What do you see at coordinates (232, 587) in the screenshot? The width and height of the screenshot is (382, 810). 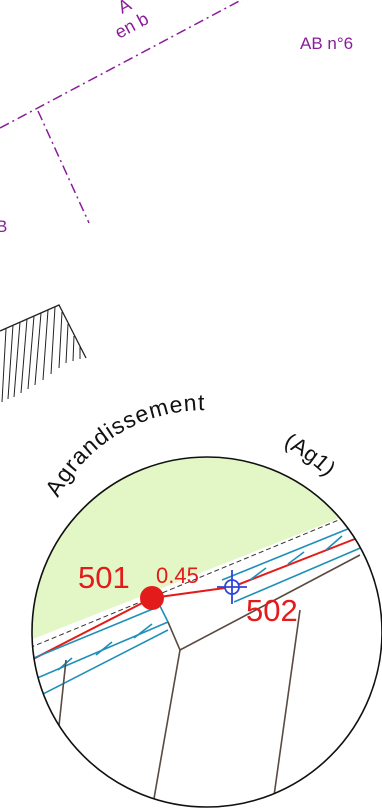 I see `point-502-marker` at bounding box center [232, 587].